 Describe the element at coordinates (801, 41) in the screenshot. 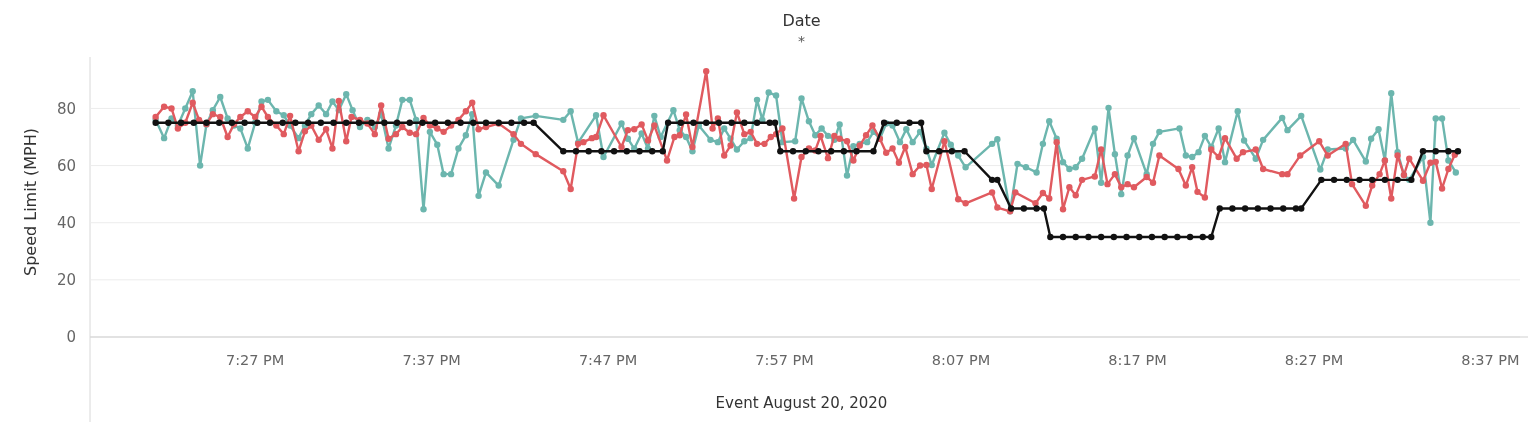

I see `chart-subtitle: *` at that location.